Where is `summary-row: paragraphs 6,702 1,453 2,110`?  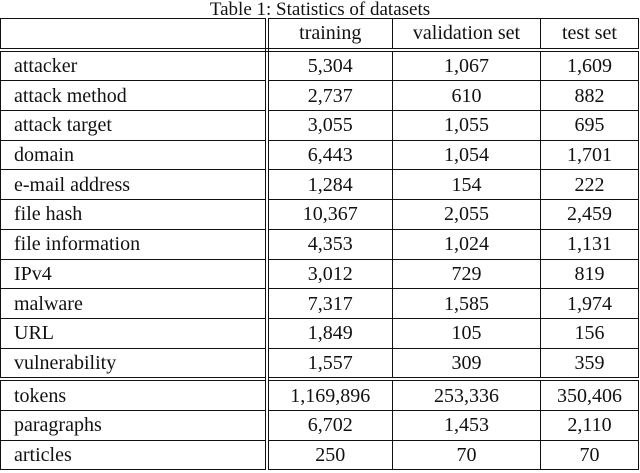
summary-row: paragraphs 6,702 1,453 2,110 is located at coordinates (319, 425).